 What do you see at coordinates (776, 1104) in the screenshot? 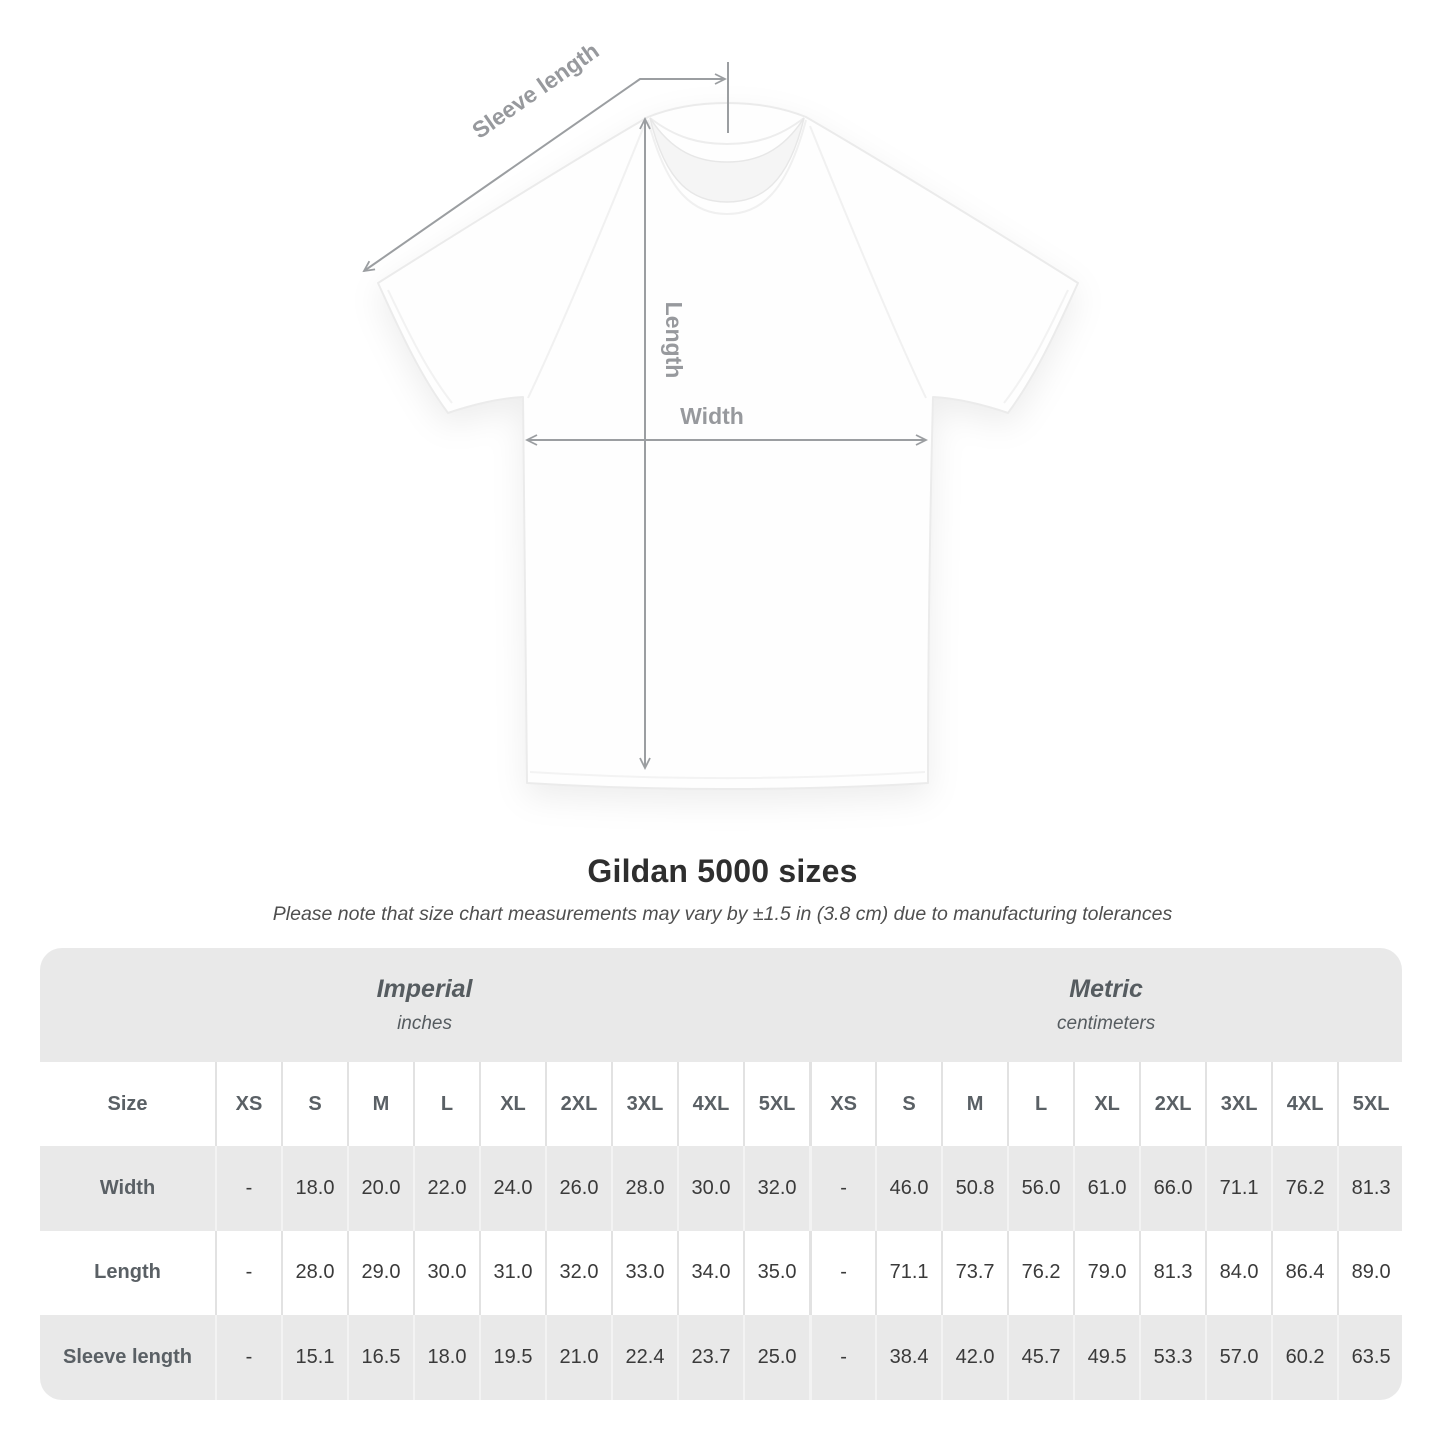
I see `imperial-size-5xl: 5XL` at bounding box center [776, 1104].